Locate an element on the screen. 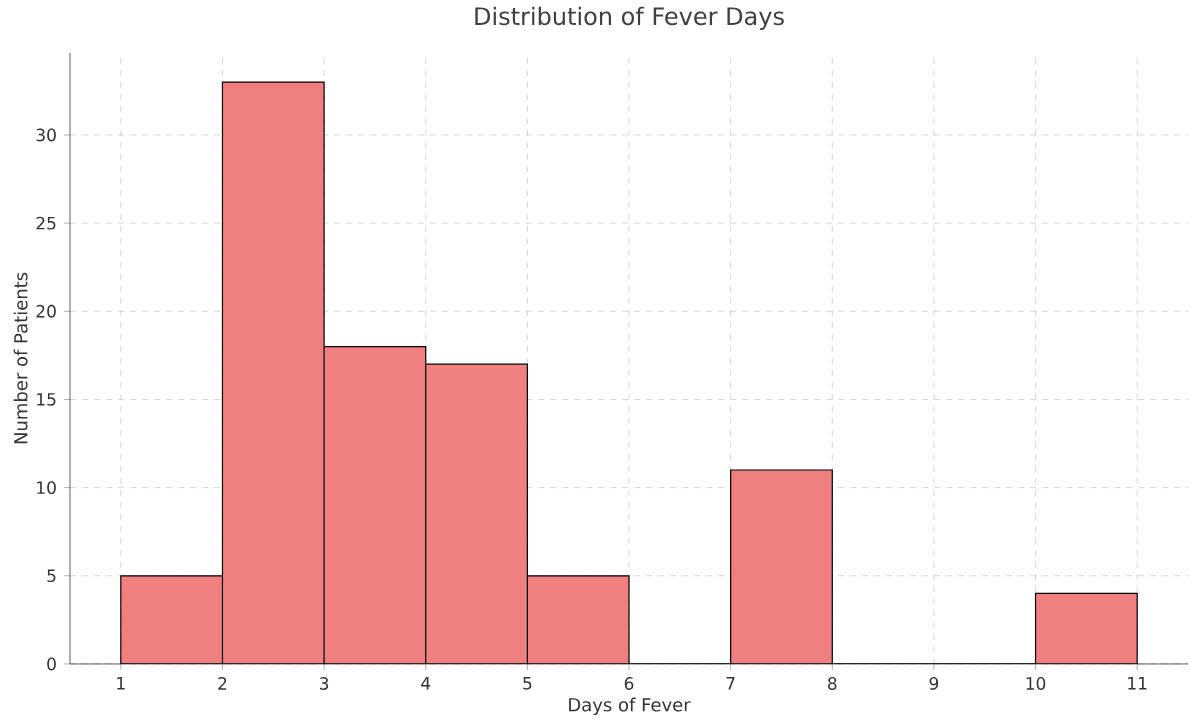 This screenshot has height=722, width=1190. x-tick-label: 10 is located at coordinates (1036, 684).